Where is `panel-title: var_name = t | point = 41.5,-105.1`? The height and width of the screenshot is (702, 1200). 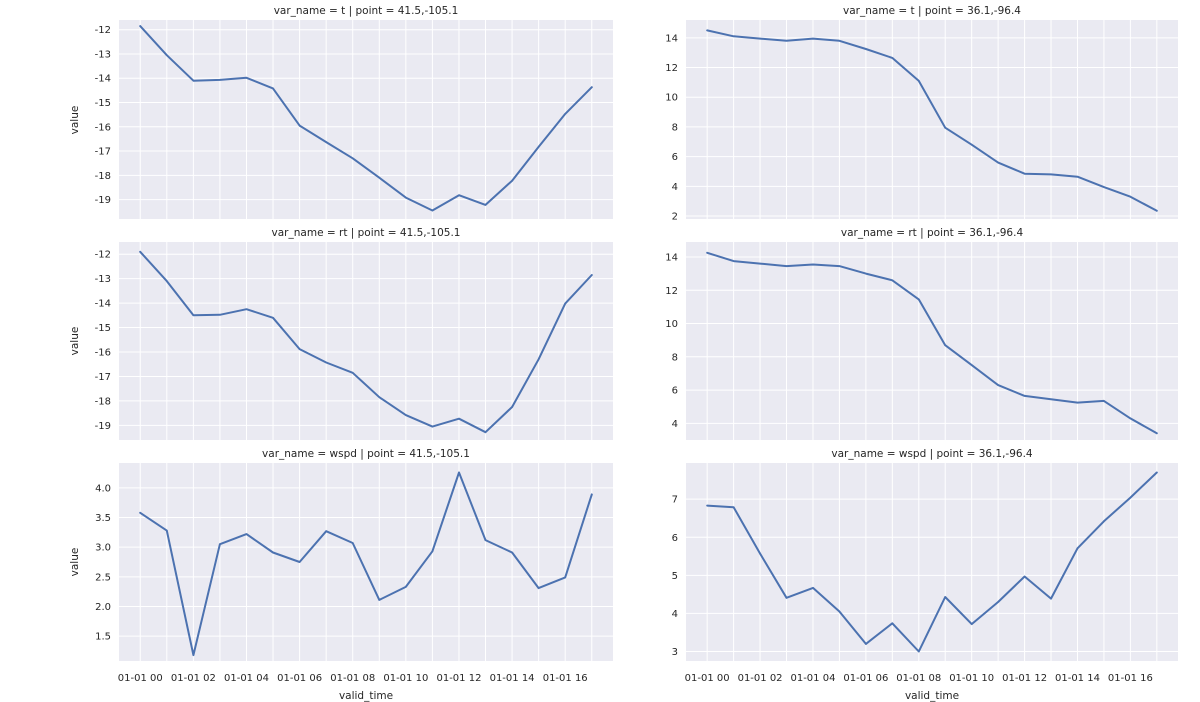 panel-title: var_name = t | point = 41.5,-105.1 is located at coordinates (366, 11).